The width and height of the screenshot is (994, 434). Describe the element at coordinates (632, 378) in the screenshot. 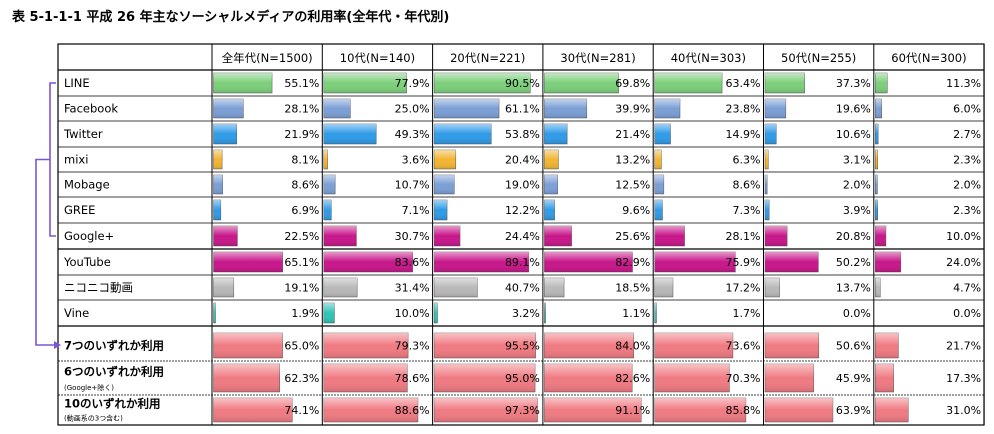

I see `value-r12-c4: 82.6%` at that location.